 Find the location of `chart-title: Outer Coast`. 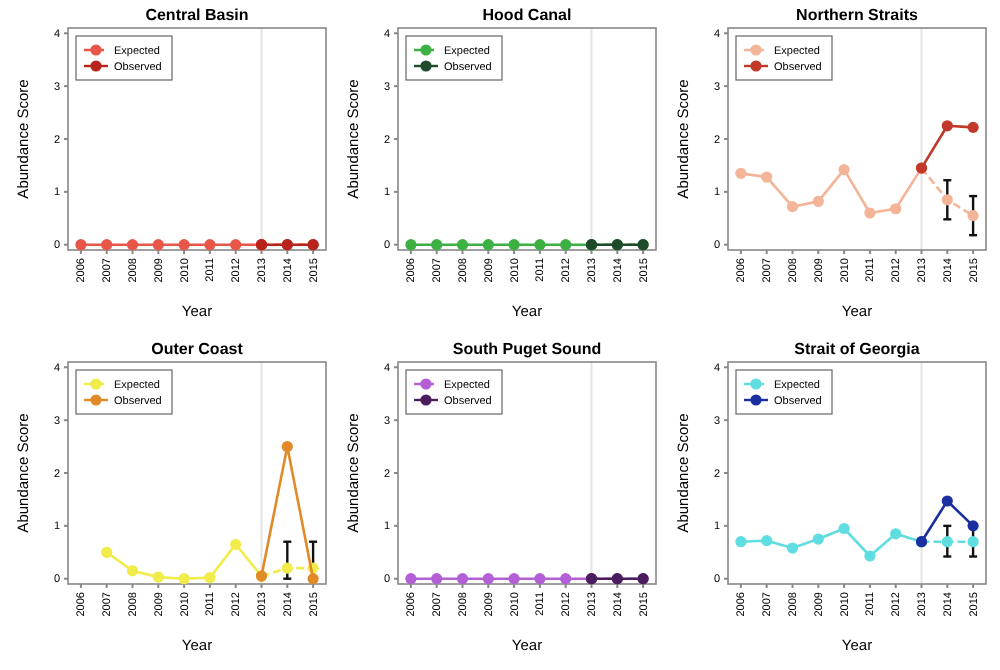

chart-title: Outer Coast is located at coordinates (197, 349).